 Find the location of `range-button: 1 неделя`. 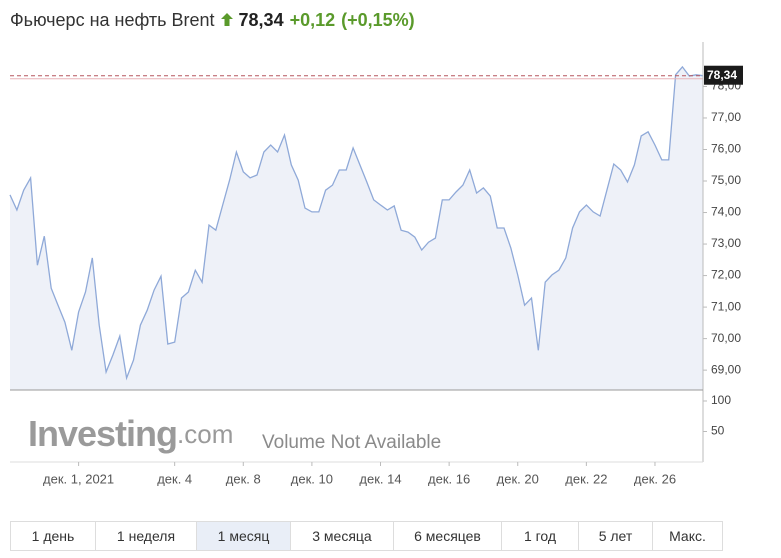

range-button: 1 неделя is located at coordinates (145, 536).